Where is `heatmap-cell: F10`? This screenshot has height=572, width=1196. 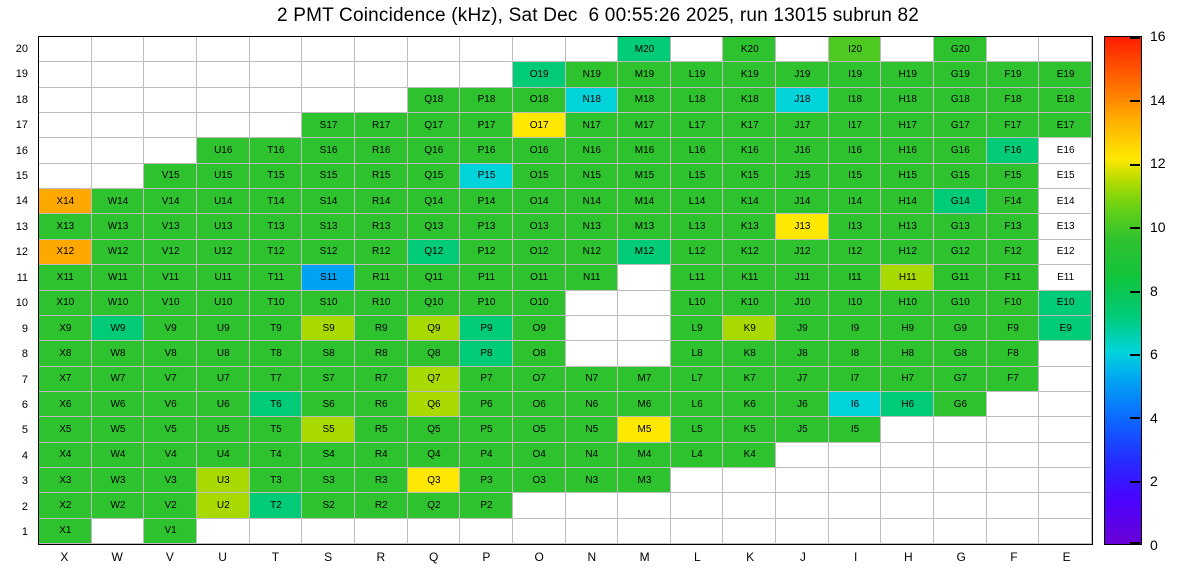
heatmap-cell: F10 is located at coordinates (1013, 303).